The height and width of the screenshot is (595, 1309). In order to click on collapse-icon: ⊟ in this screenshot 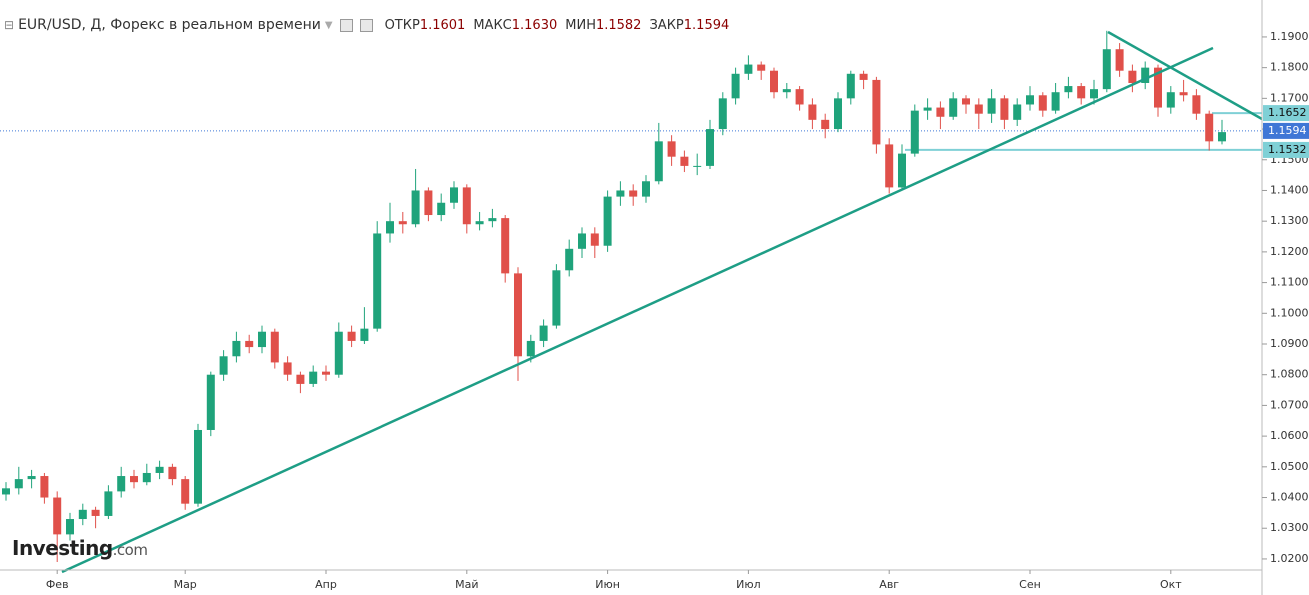, I will do `click(9, 25)`.